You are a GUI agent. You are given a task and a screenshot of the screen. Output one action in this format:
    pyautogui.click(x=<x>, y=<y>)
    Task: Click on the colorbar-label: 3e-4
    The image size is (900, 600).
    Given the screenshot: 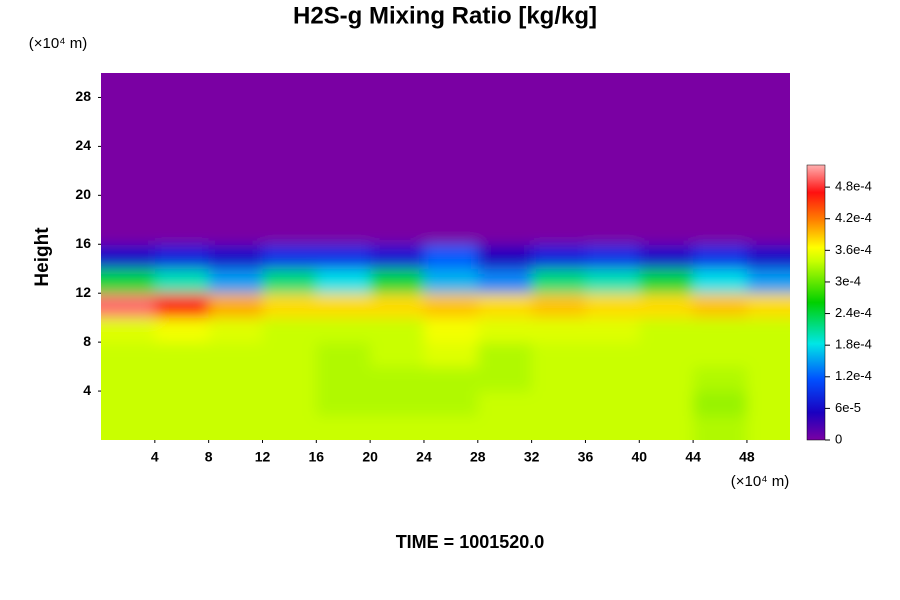 What is the action you would take?
    pyautogui.click(x=848, y=280)
    